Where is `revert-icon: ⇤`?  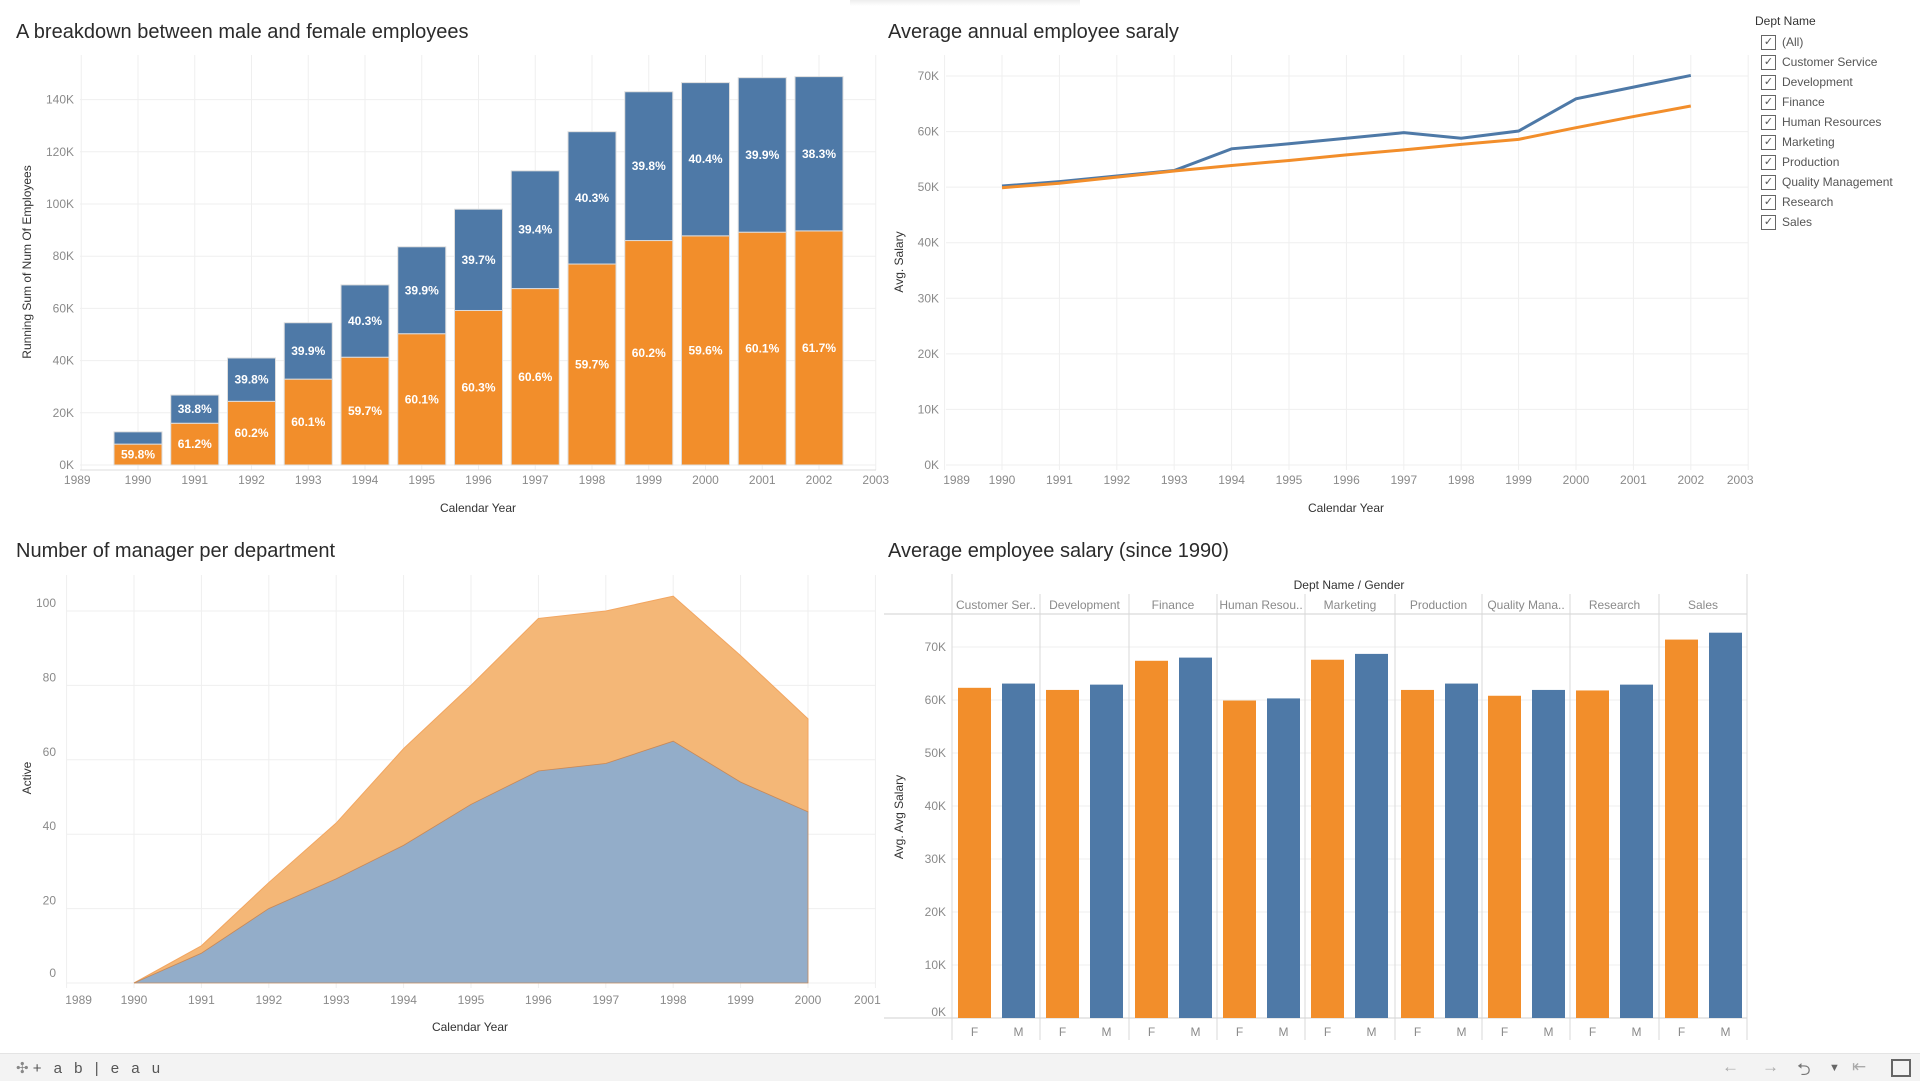
revert-icon: ⇤ is located at coordinates (1859, 1066).